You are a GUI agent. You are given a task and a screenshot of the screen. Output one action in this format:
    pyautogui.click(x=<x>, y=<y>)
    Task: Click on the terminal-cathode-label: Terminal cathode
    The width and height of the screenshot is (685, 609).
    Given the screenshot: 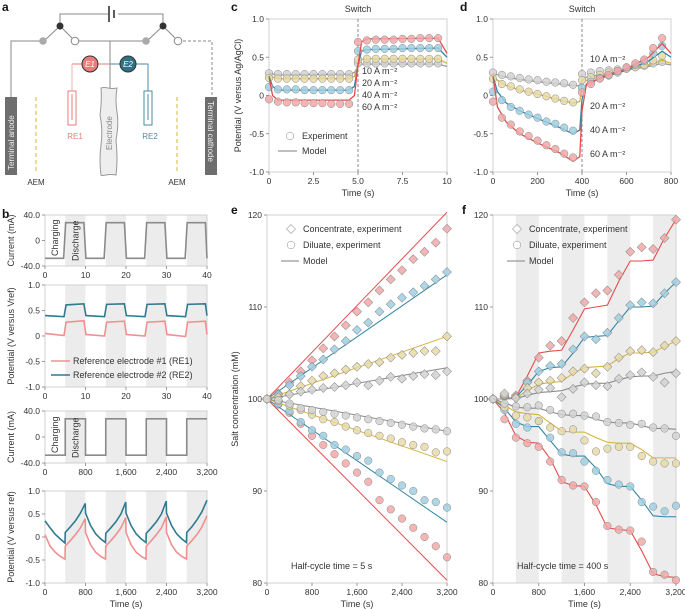 What is the action you would take?
    pyautogui.click(x=210, y=131)
    